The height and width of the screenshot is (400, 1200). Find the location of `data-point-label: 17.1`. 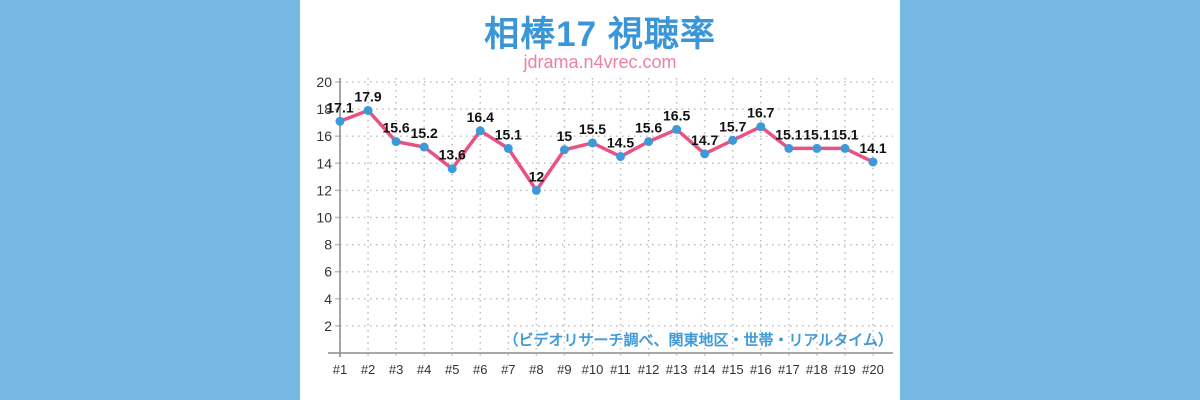

data-point-label: 17.1 is located at coordinates (339, 107).